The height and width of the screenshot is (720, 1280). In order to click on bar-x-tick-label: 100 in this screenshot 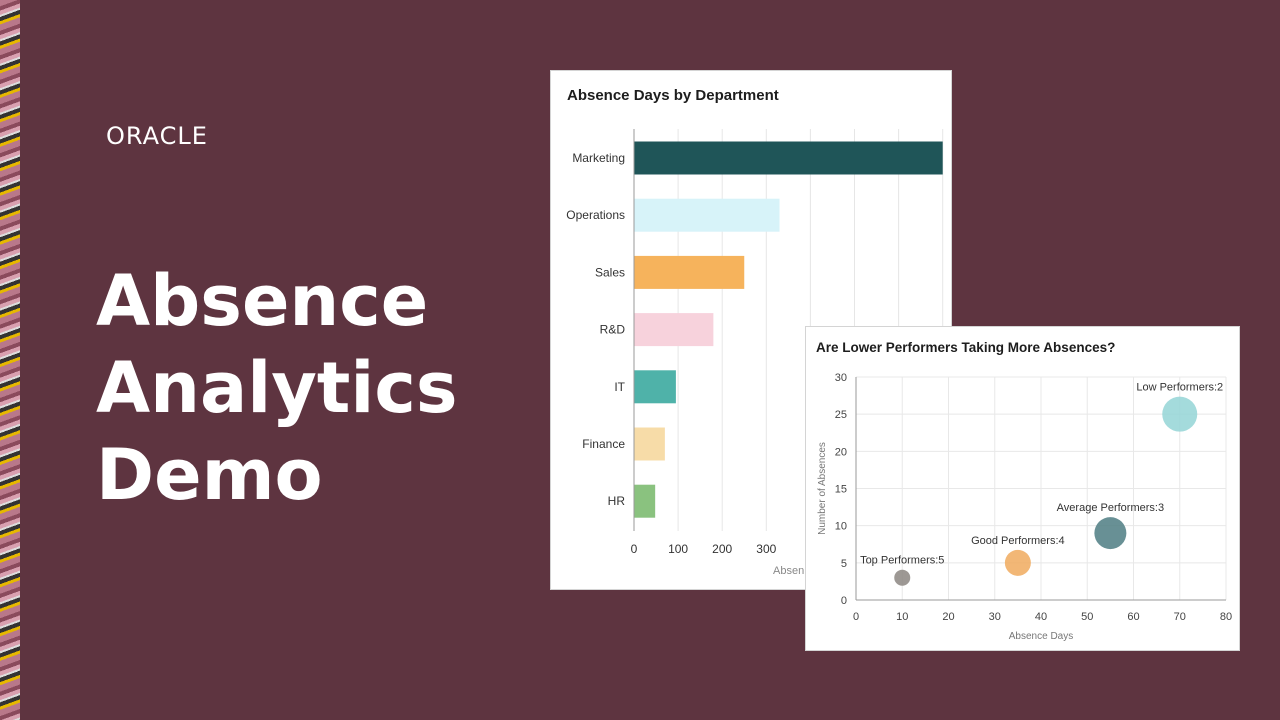, I will do `click(678, 549)`.